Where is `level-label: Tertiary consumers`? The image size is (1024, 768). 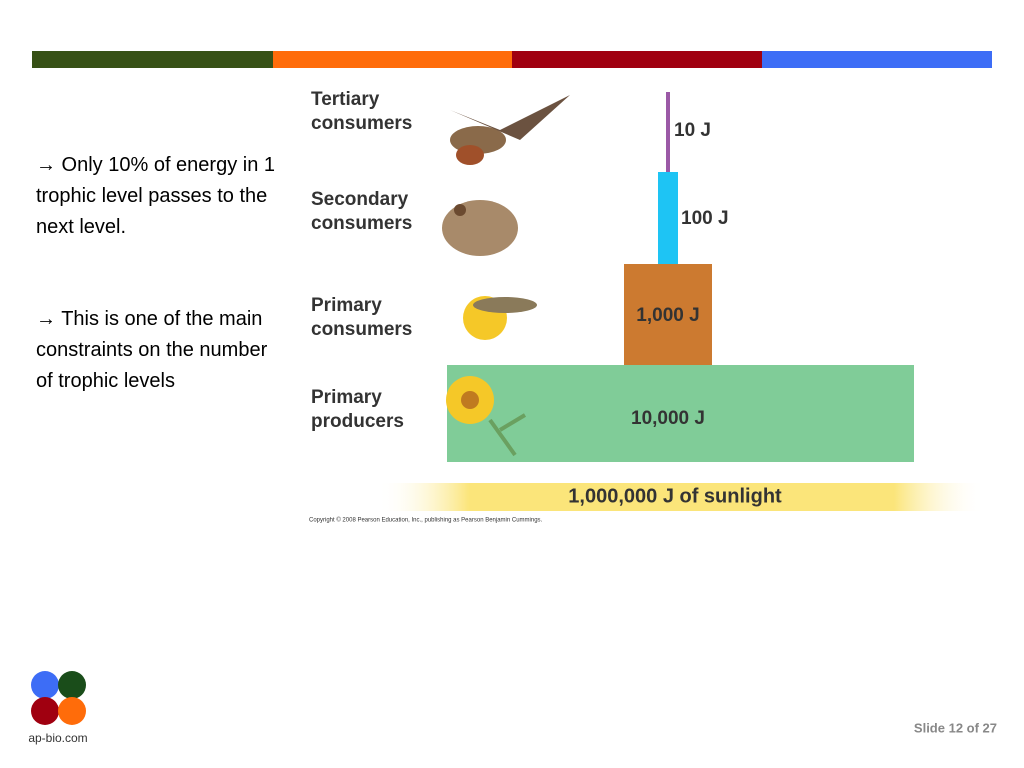
level-label: Tertiary consumers is located at coordinates (362, 111).